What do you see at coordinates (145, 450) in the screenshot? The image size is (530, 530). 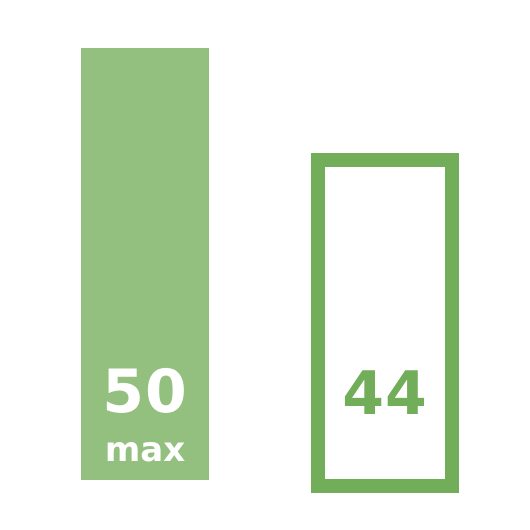 I see `max-label: max` at bounding box center [145, 450].